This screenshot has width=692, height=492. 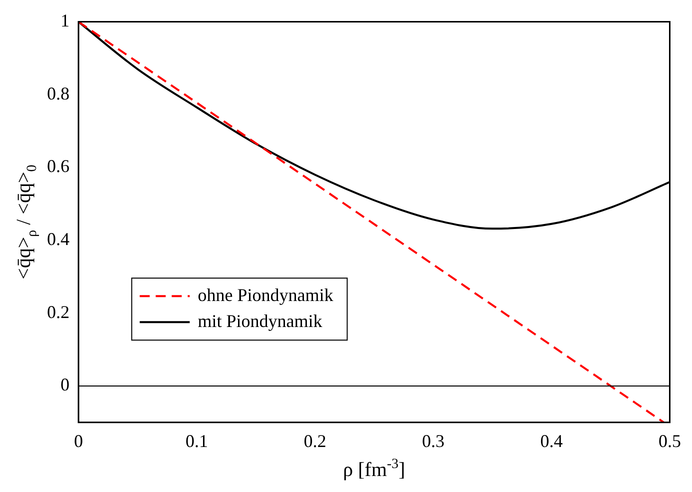 What do you see at coordinates (433, 440) in the screenshot?
I see `x-tick-label: 0.3` at bounding box center [433, 440].